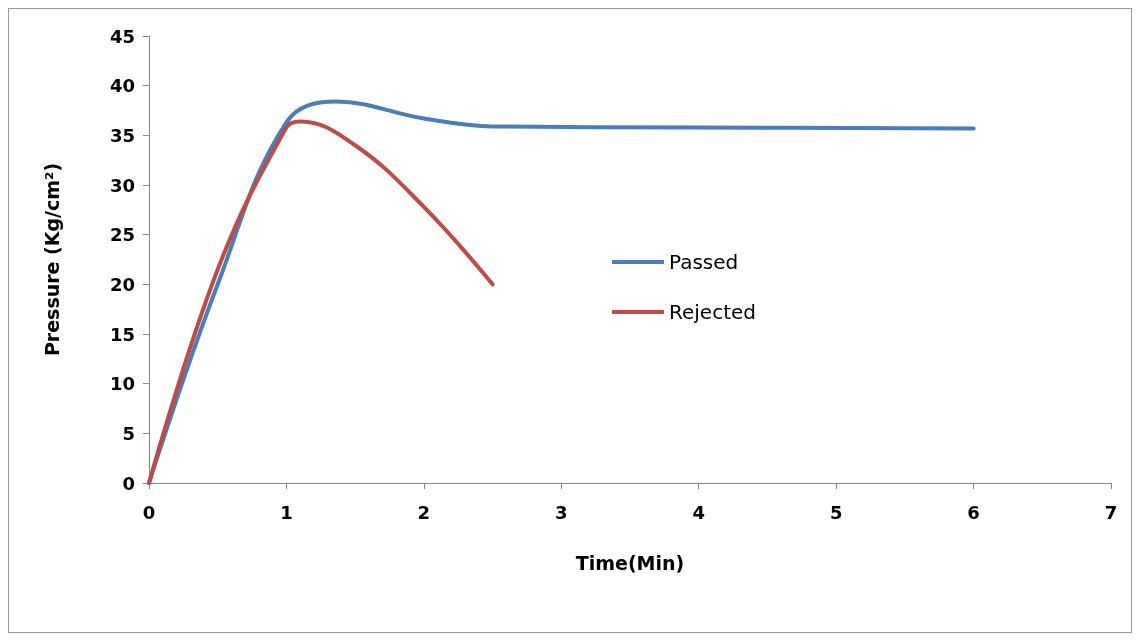  Describe the element at coordinates (698, 512) in the screenshot. I see `x-tick-label: 4` at that location.